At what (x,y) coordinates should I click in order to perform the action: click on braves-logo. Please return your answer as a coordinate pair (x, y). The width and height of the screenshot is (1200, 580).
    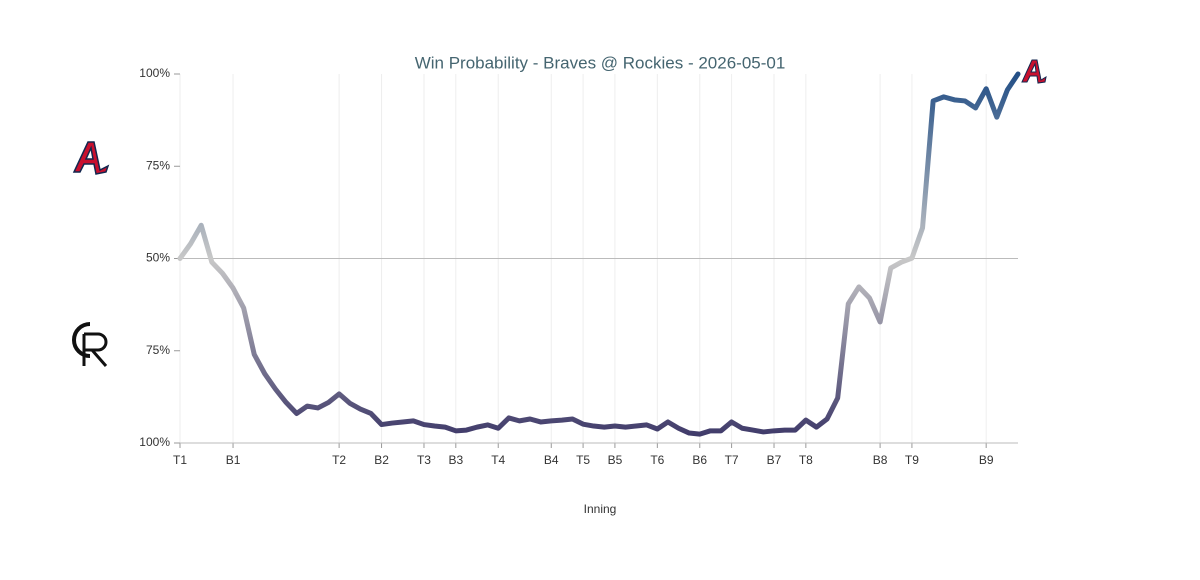
    Looking at the image, I should click on (91, 158).